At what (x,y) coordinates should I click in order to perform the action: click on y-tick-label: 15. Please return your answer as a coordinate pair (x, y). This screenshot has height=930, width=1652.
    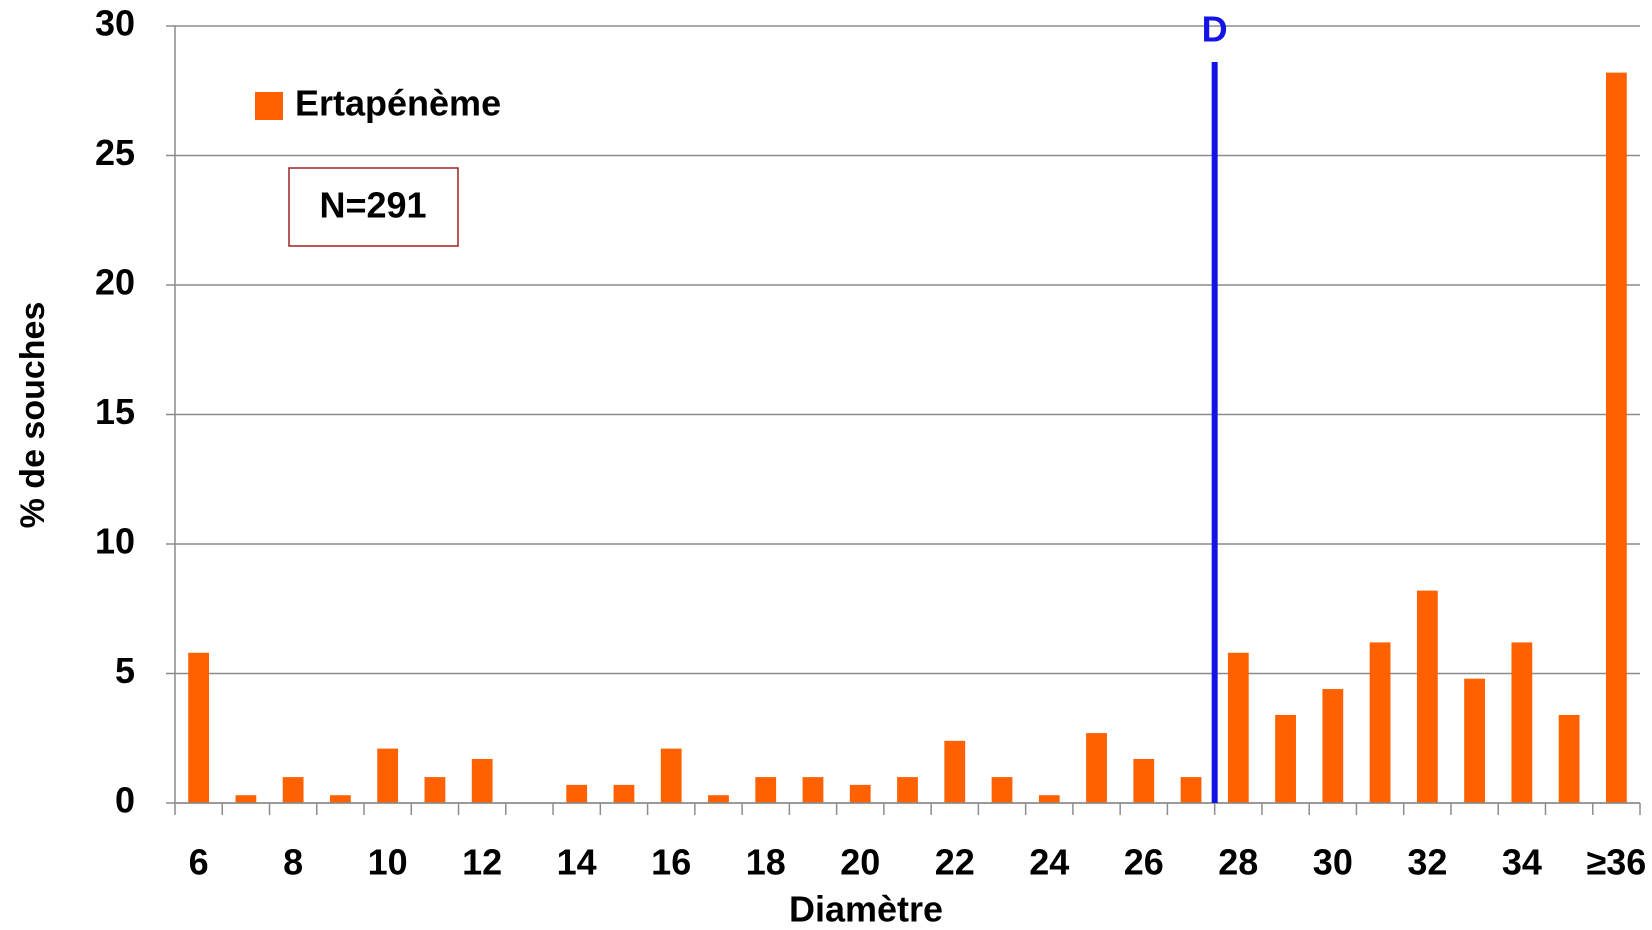
    Looking at the image, I should click on (115, 411).